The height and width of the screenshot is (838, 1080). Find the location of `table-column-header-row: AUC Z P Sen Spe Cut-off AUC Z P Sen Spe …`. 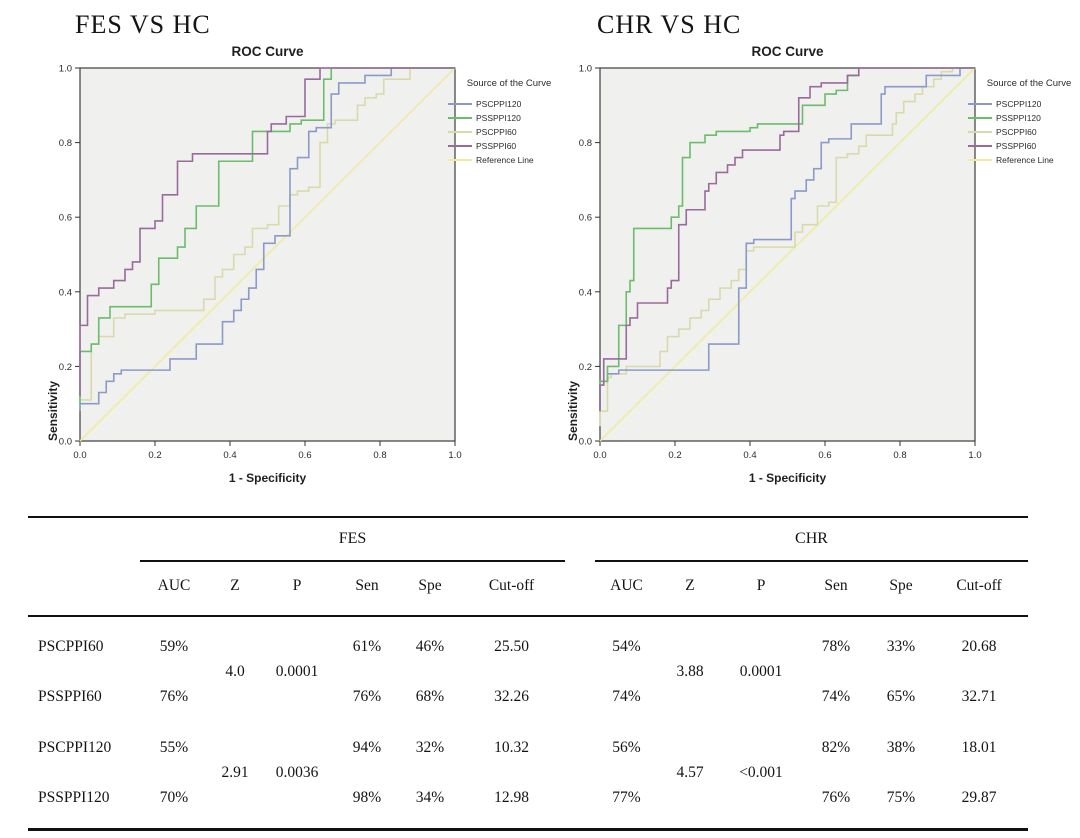

table-column-header-row: AUC Z P Sen Spe Cut-off AUC Z P Sen Spe … is located at coordinates (528, 586).